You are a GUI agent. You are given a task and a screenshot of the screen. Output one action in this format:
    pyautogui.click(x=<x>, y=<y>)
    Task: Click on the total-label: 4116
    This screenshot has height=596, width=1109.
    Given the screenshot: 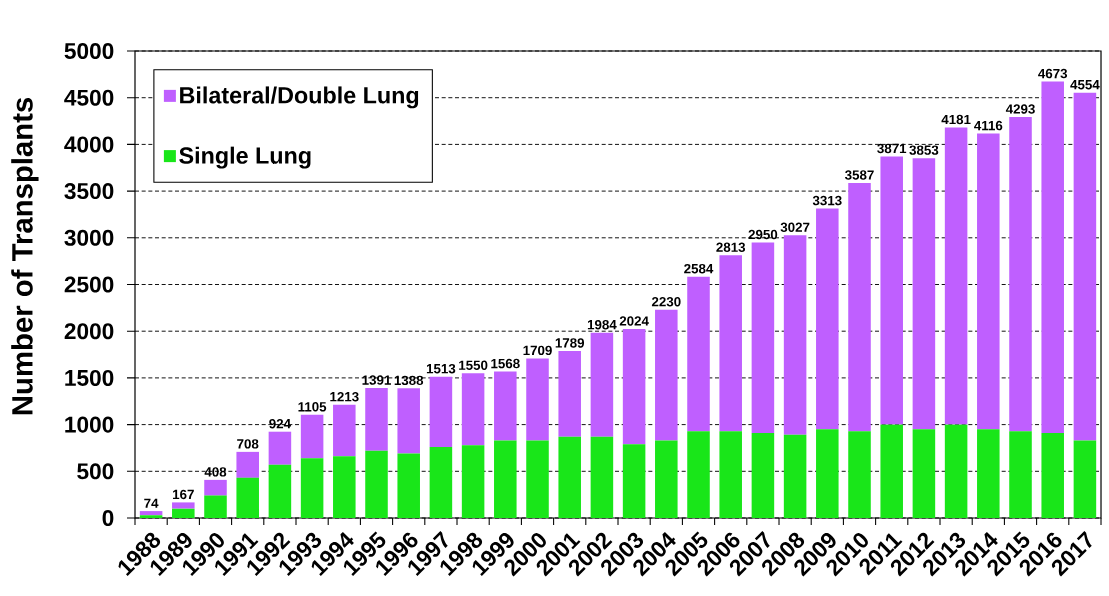 What is the action you would take?
    pyautogui.click(x=988, y=125)
    